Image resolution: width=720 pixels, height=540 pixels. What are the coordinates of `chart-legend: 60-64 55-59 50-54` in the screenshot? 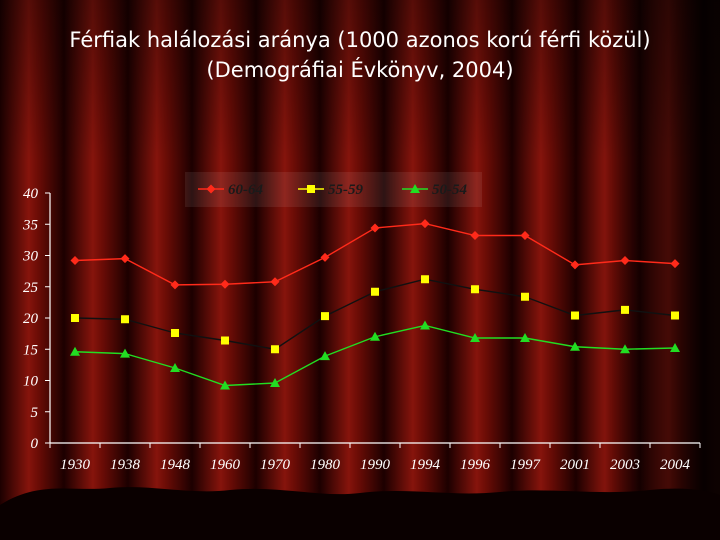 It's located at (333, 189).